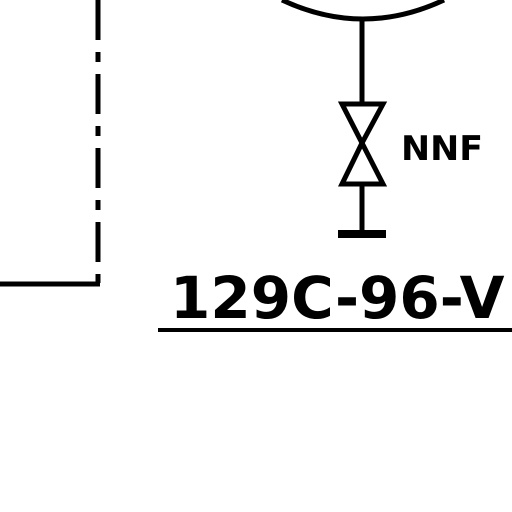 The width and height of the screenshot is (512, 512). Describe the element at coordinates (363, 11) in the screenshot. I see `vessel-bottom-arc` at that location.